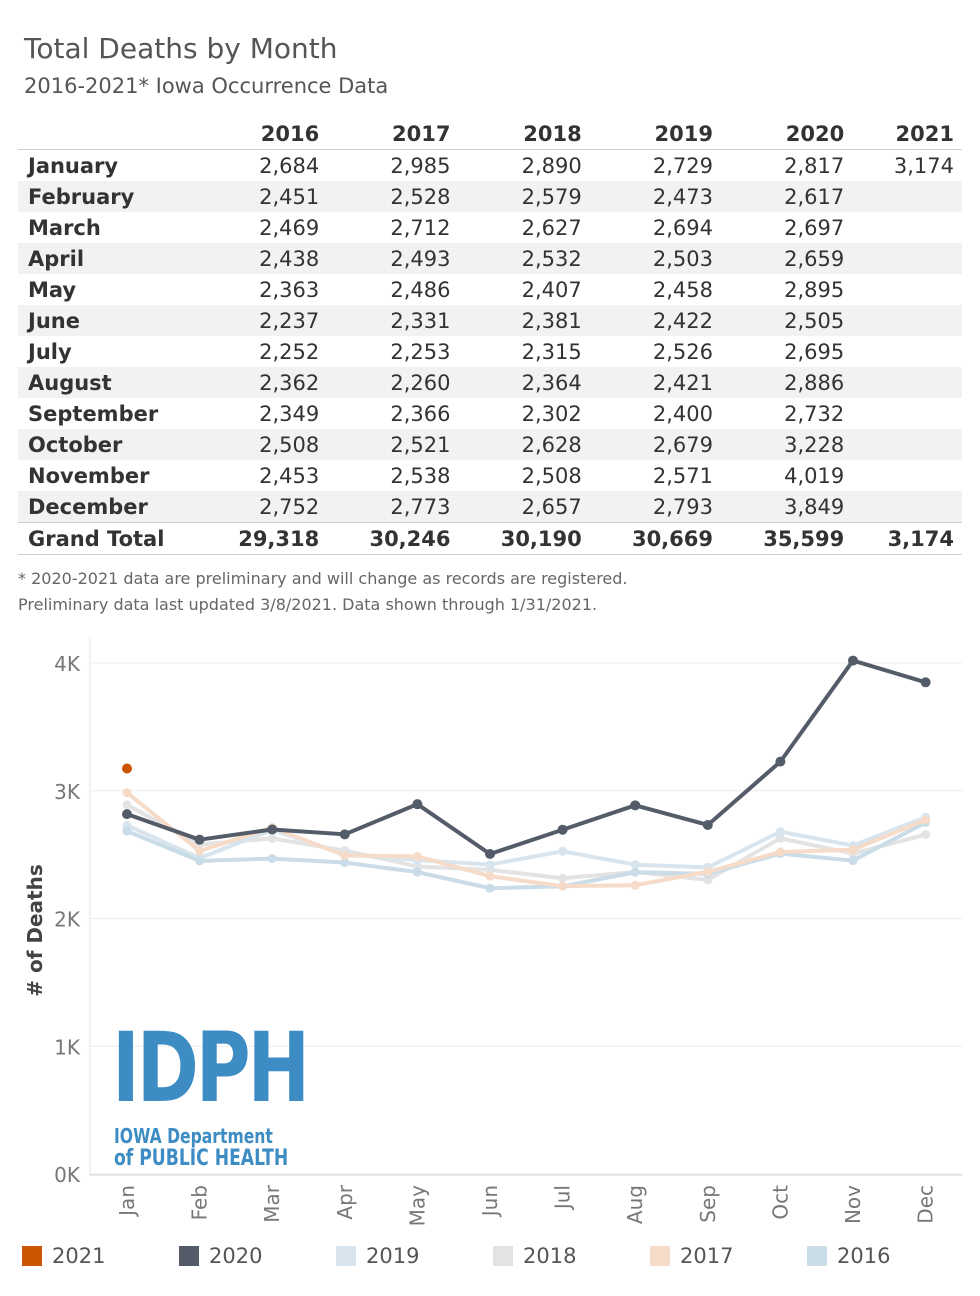 This screenshot has width=980, height=1296. What do you see at coordinates (682, 196) in the screenshot?
I see `table-cell: 2,473` at bounding box center [682, 196].